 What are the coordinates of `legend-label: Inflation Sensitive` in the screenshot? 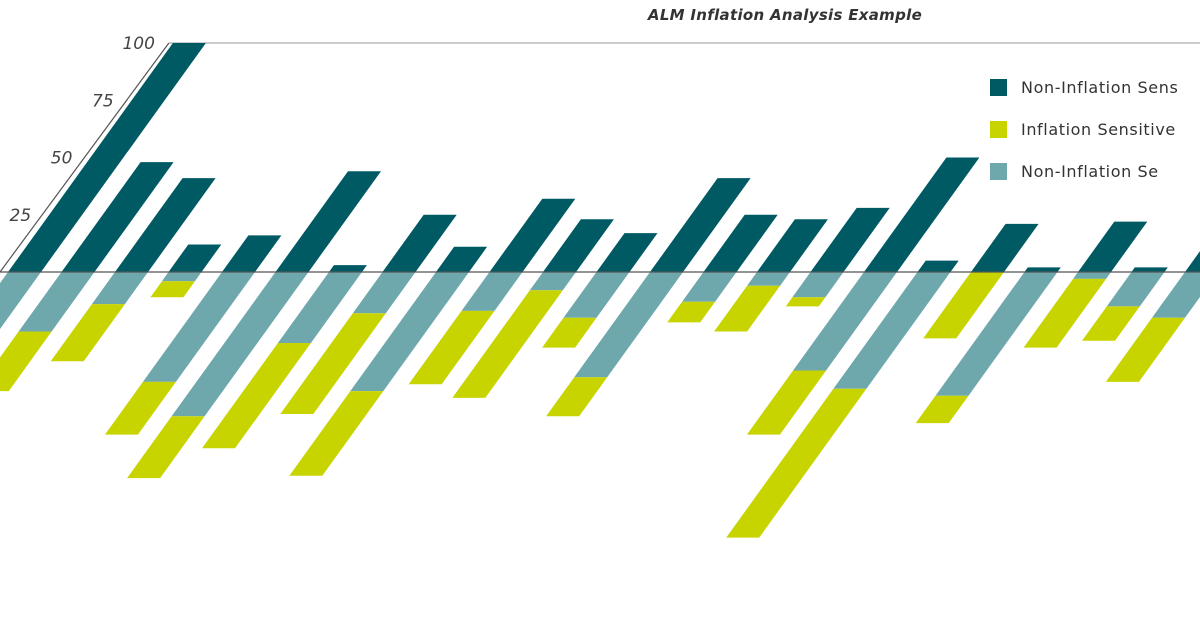 It's located at (1098, 129).